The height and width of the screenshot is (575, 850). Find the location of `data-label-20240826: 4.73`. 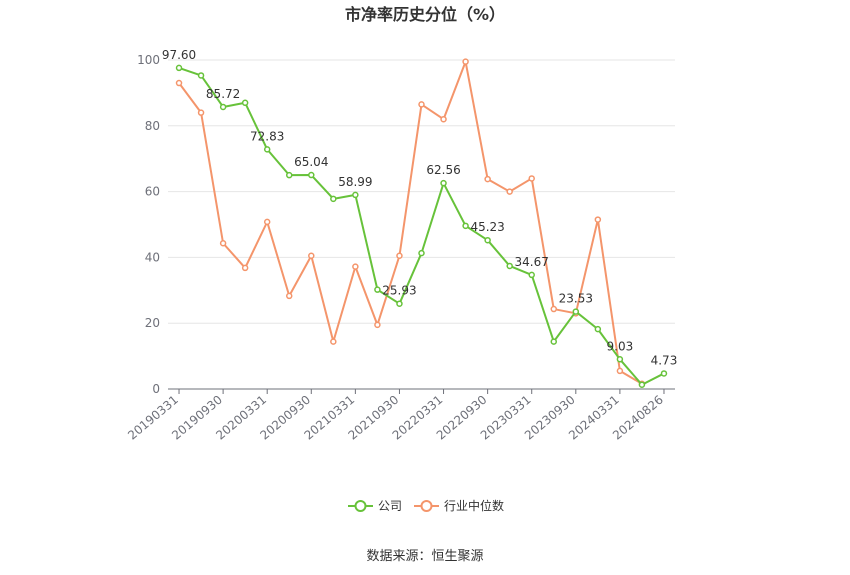

data-label-20240826: 4.73 is located at coordinates (664, 360).